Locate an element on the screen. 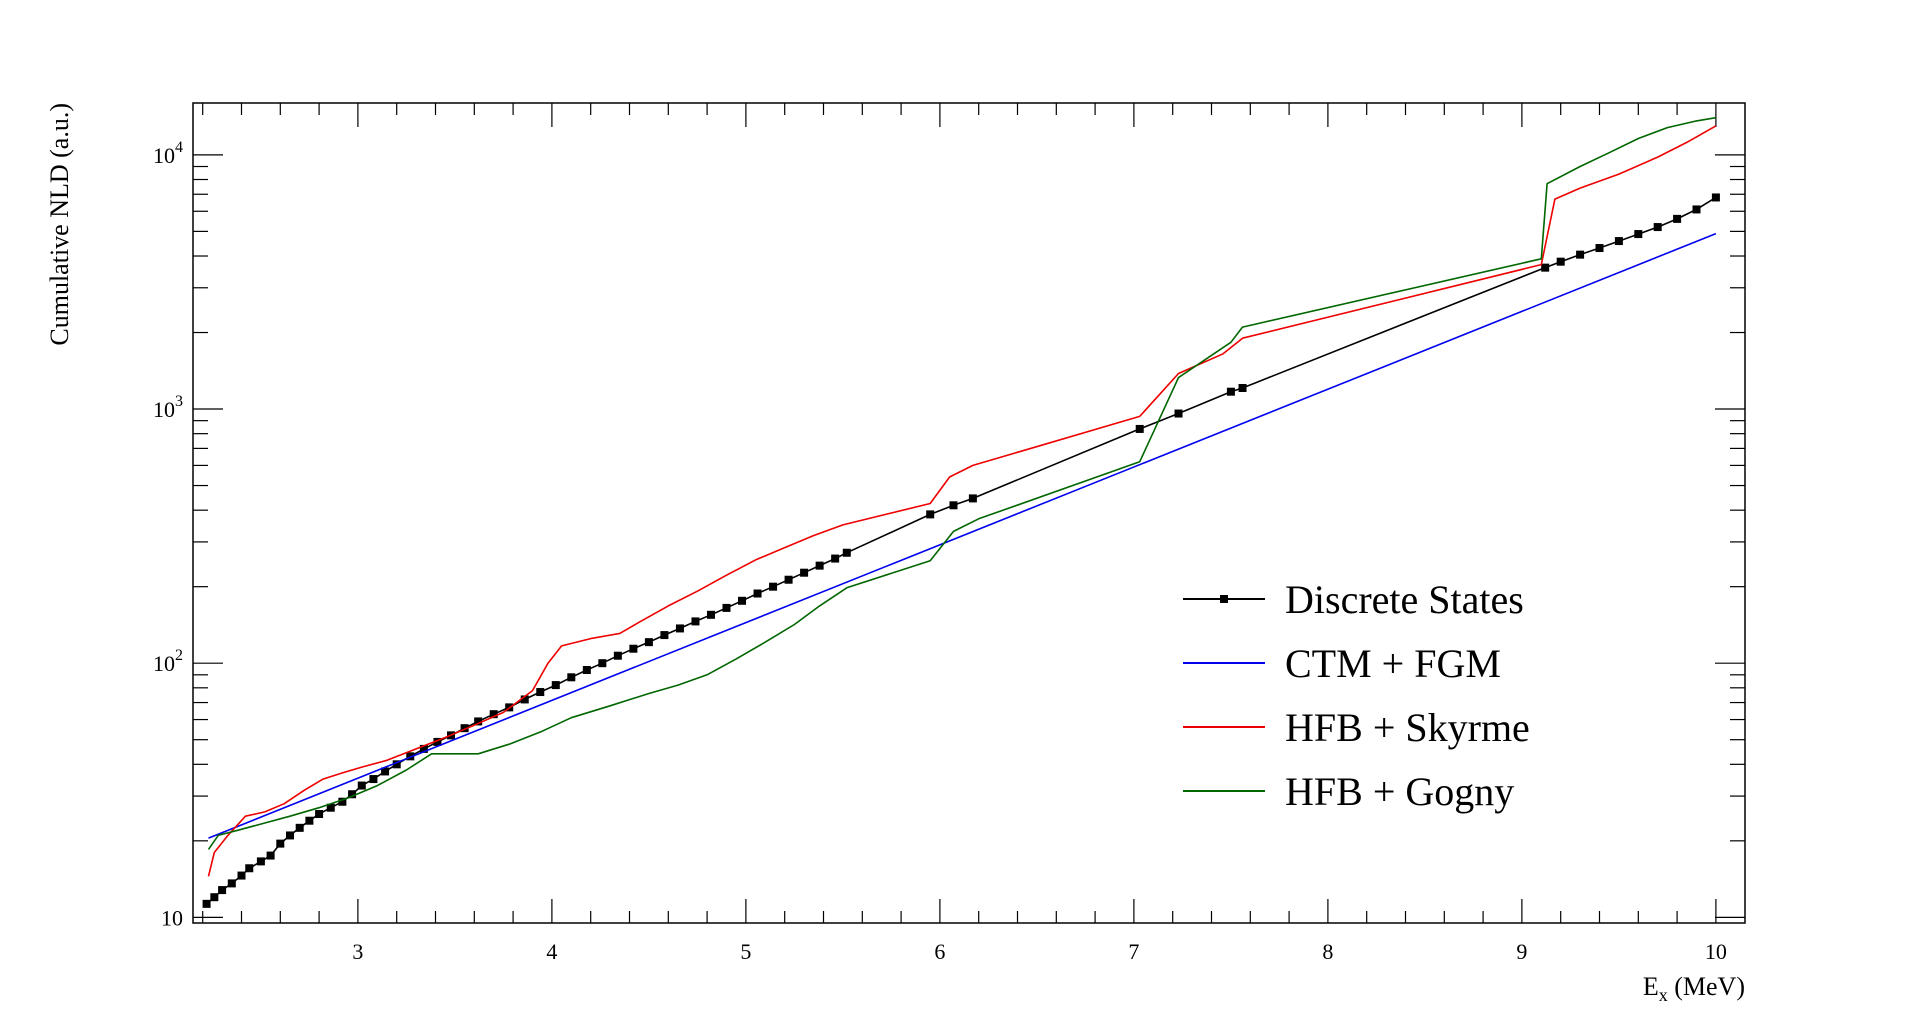 This screenshot has height=1018, width=1918. x-tick-label: 6 is located at coordinates (939, 951).